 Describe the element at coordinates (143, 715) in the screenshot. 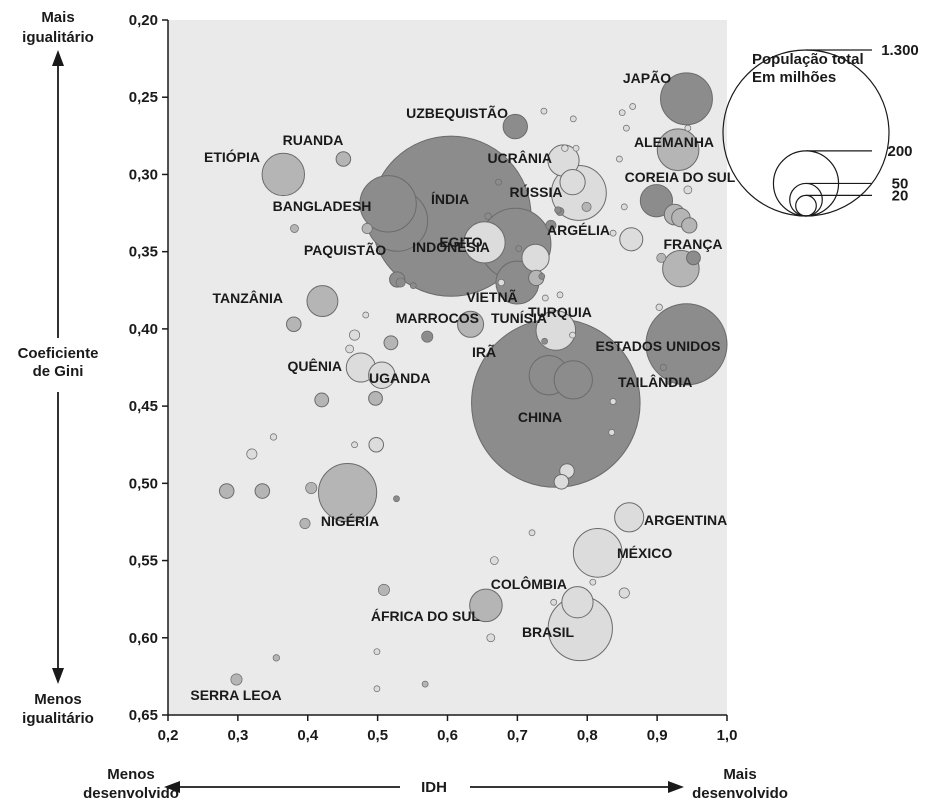

I see `y-tick-label: 0,65` at that location.